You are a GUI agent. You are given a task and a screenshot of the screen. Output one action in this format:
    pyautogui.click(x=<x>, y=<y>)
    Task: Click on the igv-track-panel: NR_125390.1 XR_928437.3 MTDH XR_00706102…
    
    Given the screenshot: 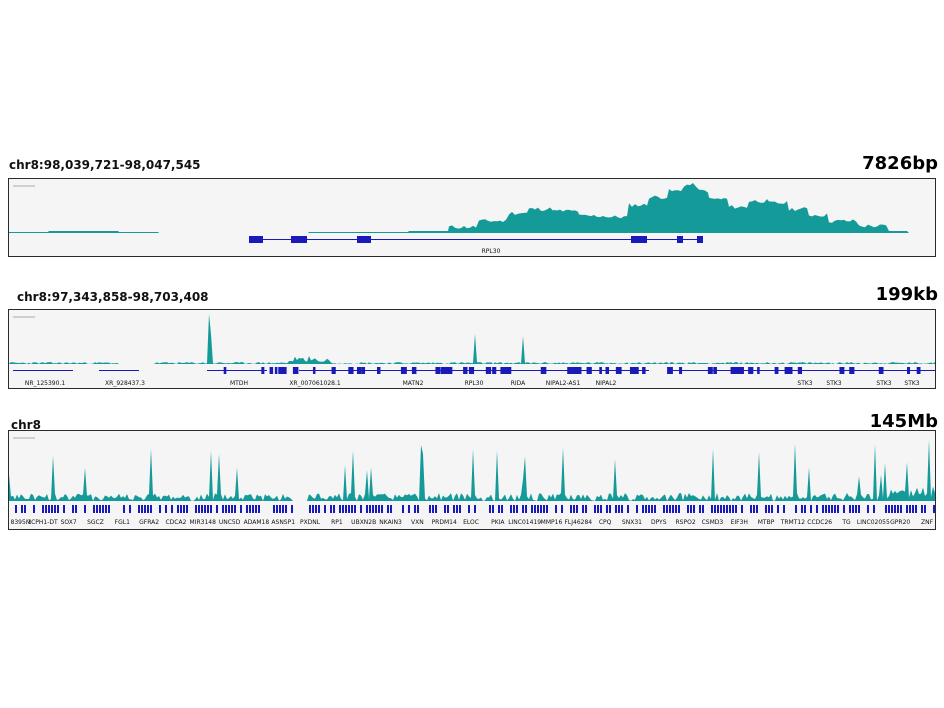 What is the action you would take?
    pyautogui.click(x=472, y=349)
    